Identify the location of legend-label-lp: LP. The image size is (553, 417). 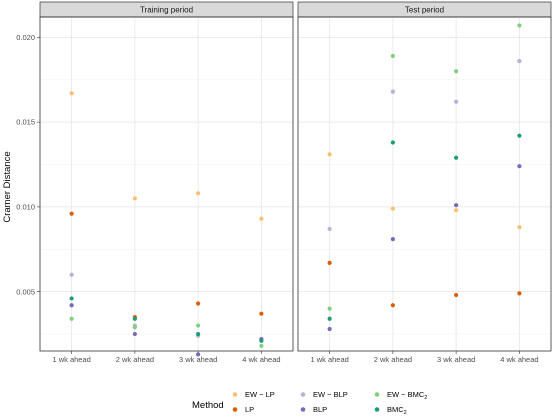
(249, 409).